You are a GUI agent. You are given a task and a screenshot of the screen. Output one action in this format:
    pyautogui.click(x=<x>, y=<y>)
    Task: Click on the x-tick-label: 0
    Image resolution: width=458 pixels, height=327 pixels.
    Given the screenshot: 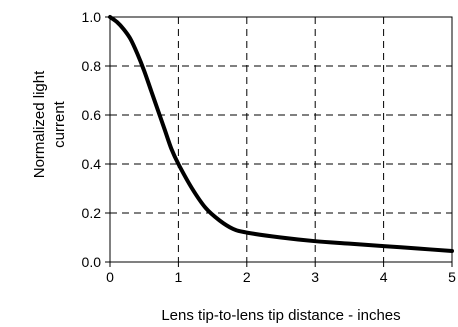 What is the action you would take?
    pyautogui.click(x=110, y=277)
    